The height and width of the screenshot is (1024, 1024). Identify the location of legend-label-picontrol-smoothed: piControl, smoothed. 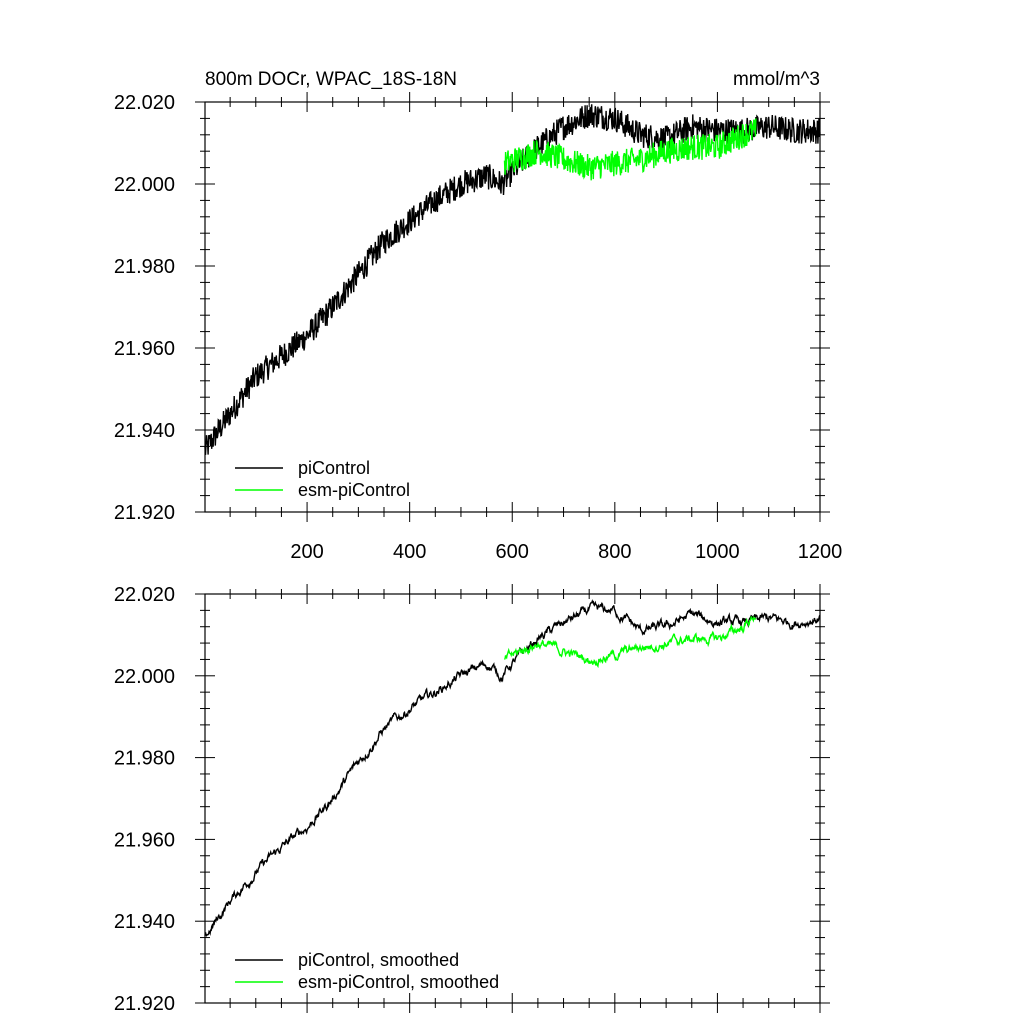
(378, 960).